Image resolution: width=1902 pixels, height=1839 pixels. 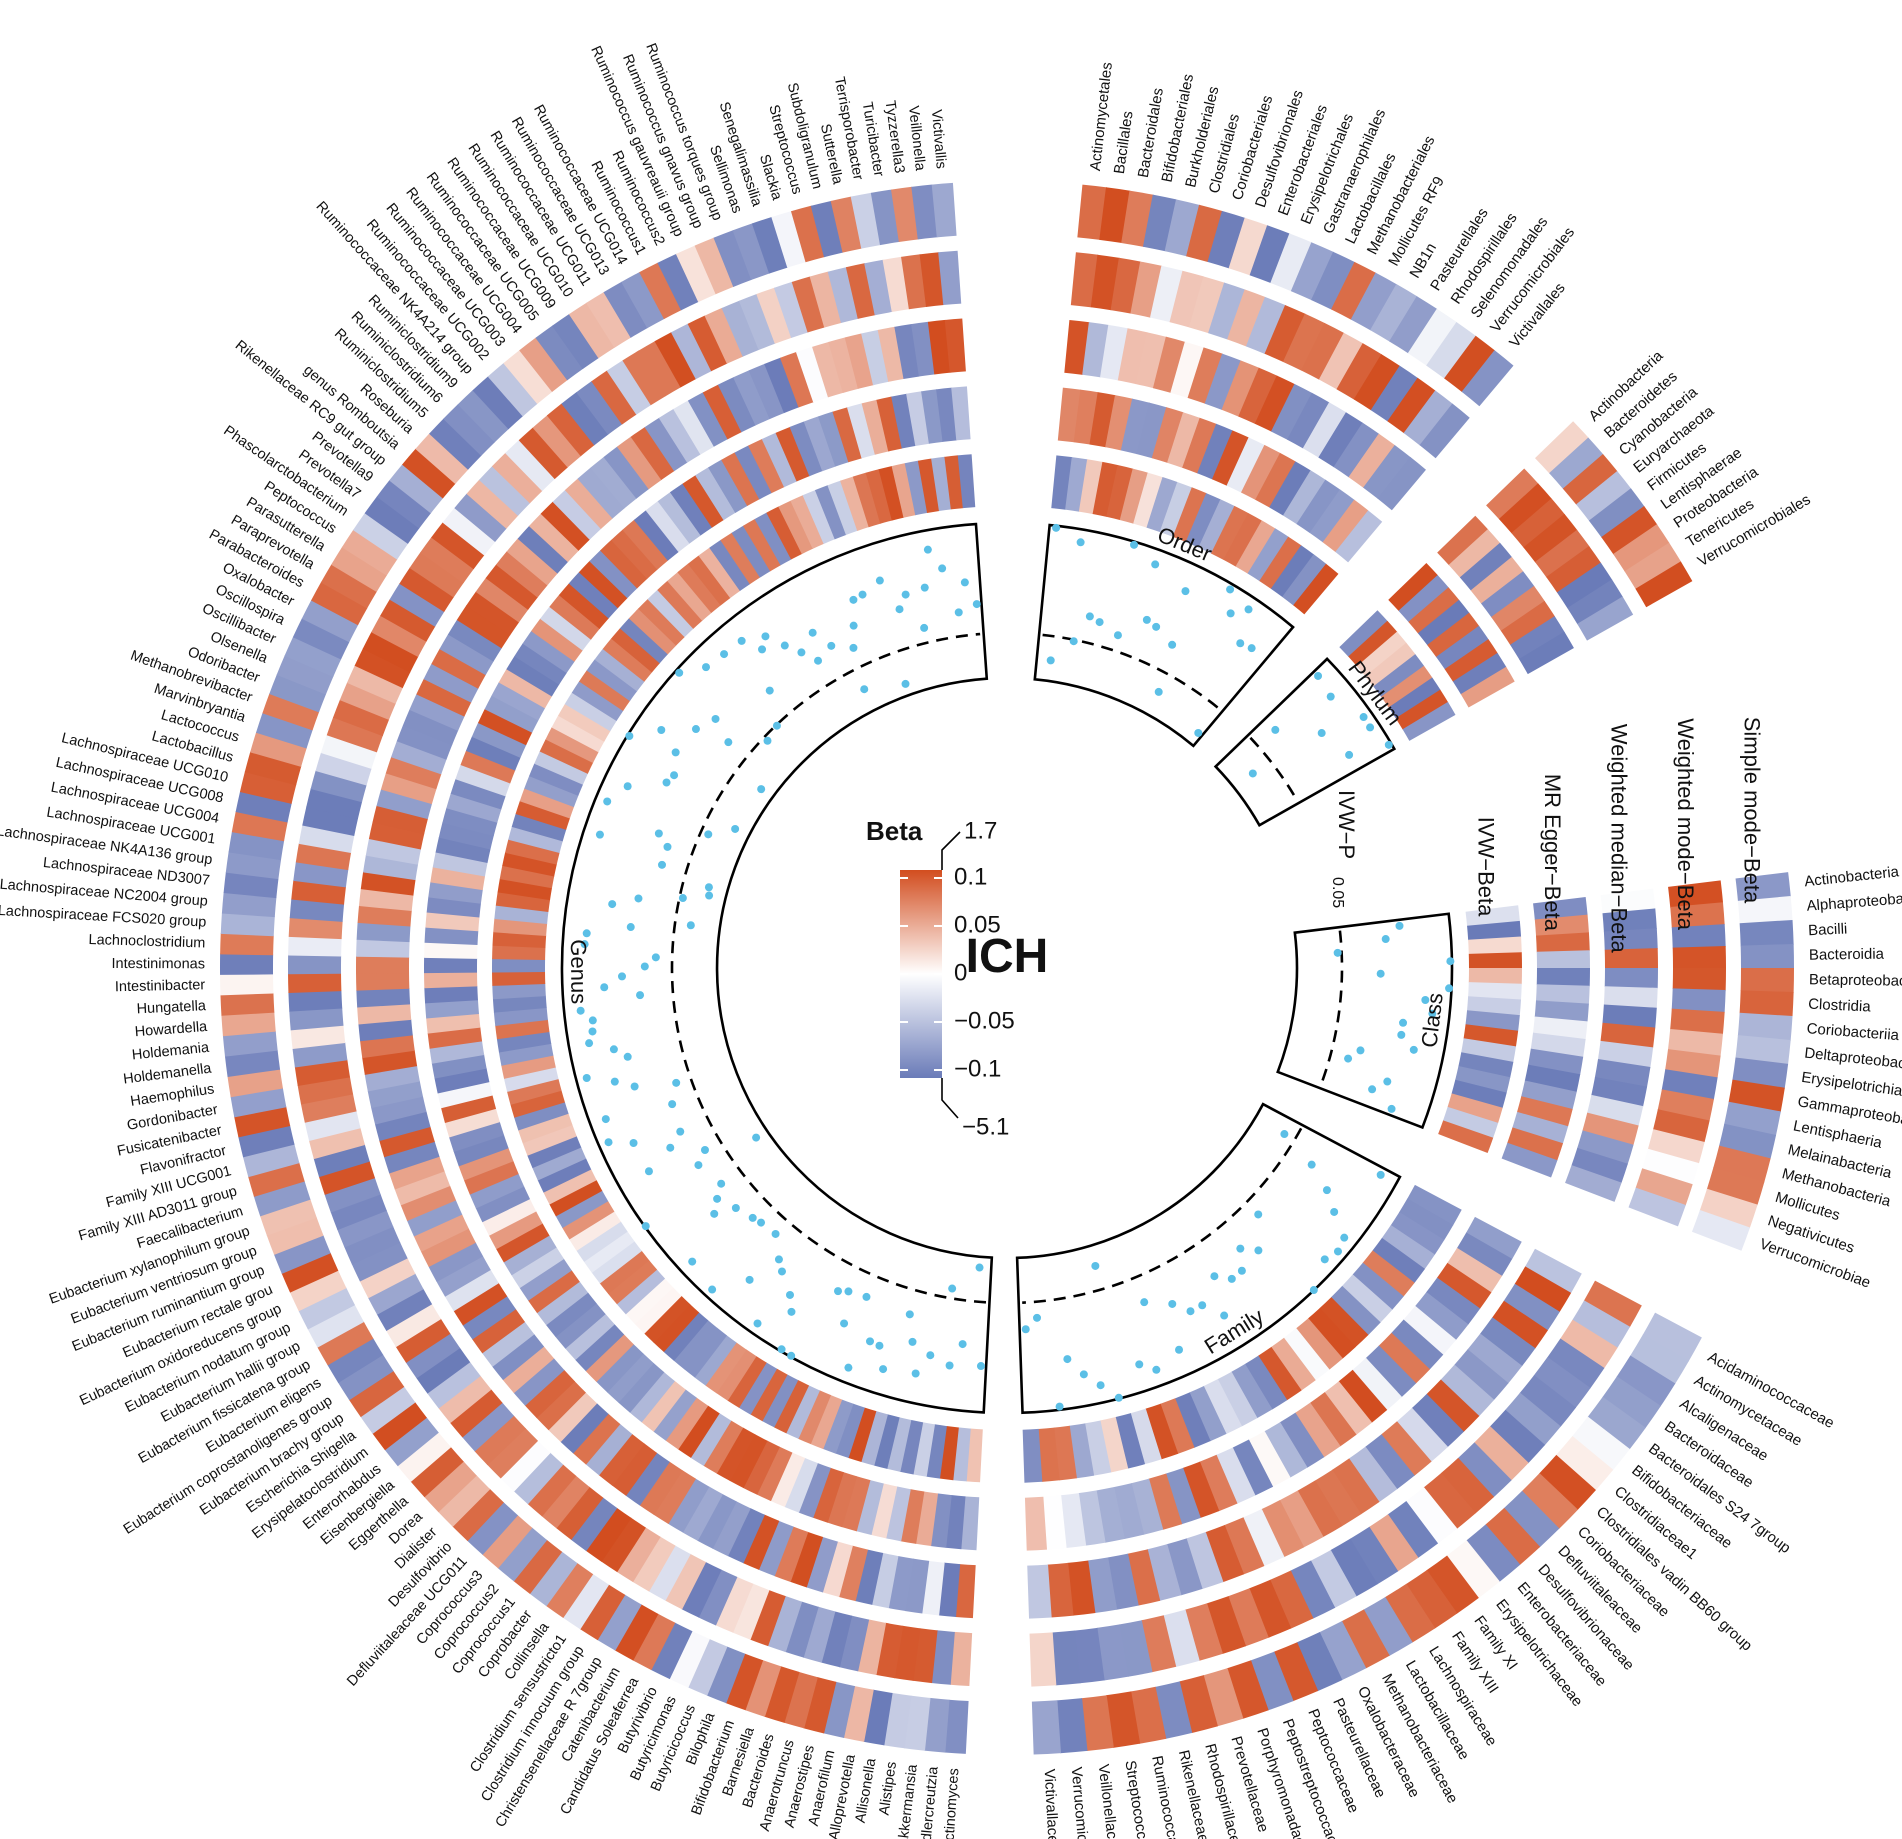 I want to click on family-point-peptostreptococcaceae, so click(x=1156, y=1369).